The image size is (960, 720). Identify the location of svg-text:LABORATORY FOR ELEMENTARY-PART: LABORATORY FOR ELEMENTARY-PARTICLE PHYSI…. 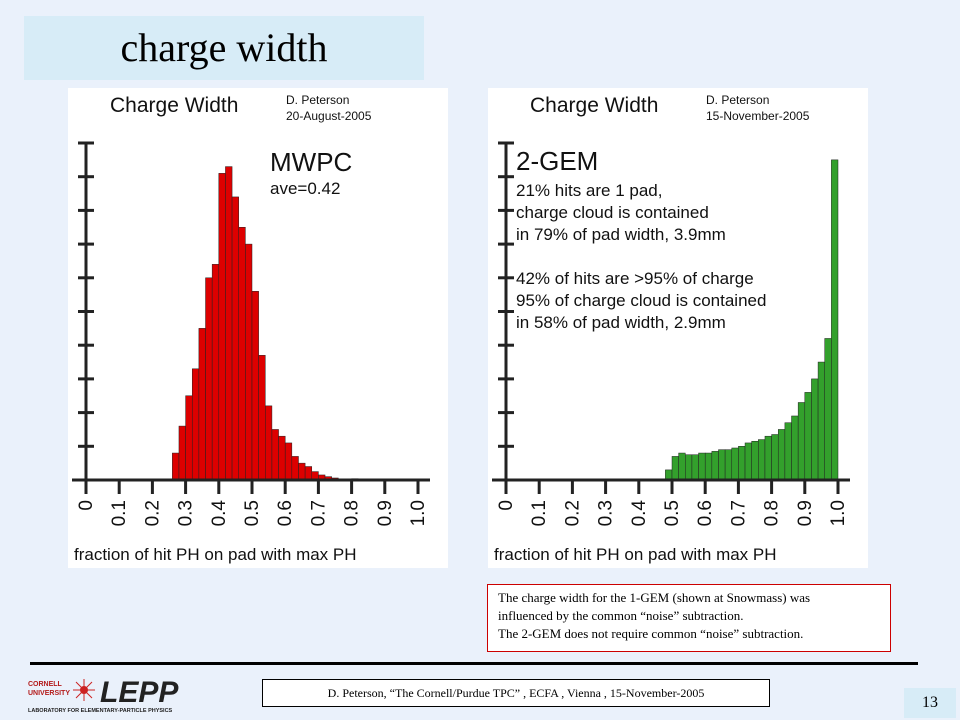
(100, 711).